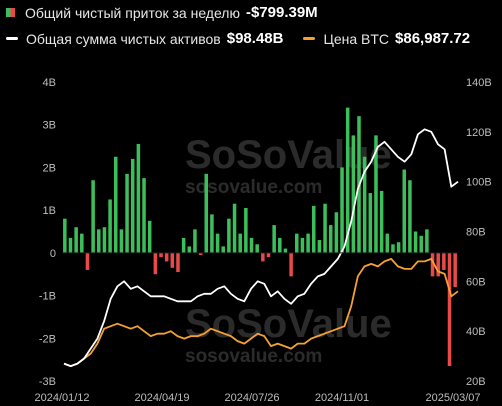  Describe the element at coordinates (132, 12) in the screenshot. I see `net-flow-label: Общий чистый приток за неделю` at that location.